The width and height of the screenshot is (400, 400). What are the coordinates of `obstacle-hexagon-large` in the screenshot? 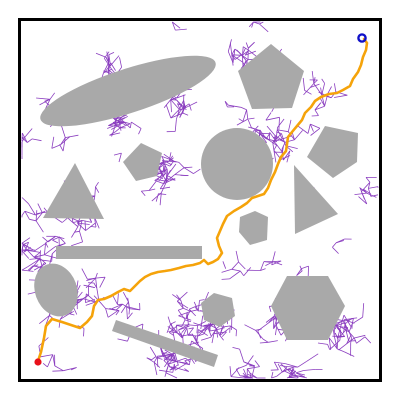 It's located at (308, 308).